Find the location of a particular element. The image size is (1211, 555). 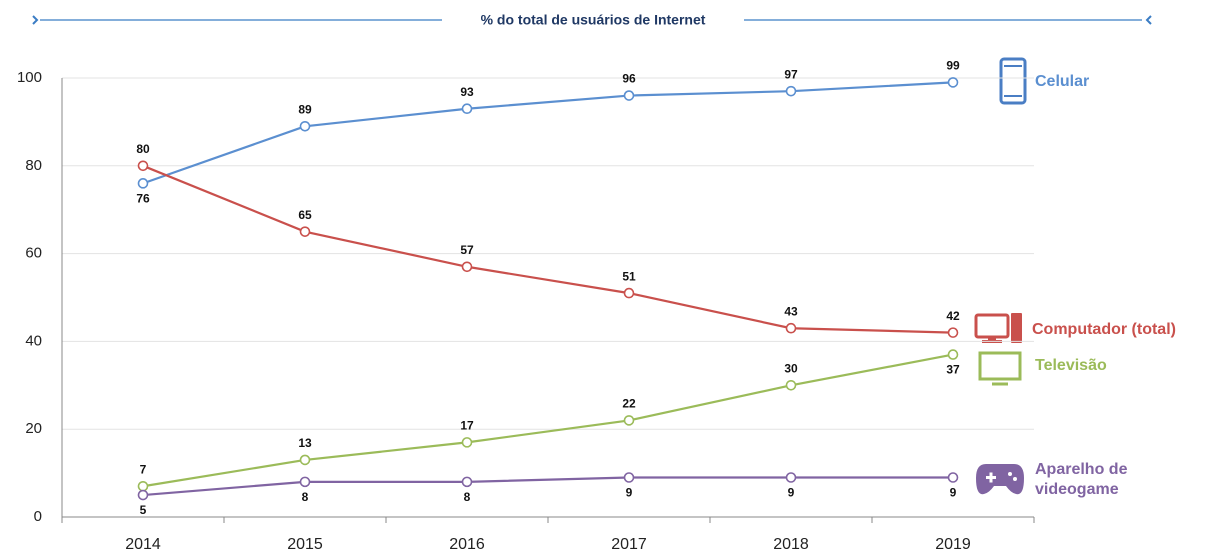

y-tick-label: 40 is located at coordinates (33, 340).